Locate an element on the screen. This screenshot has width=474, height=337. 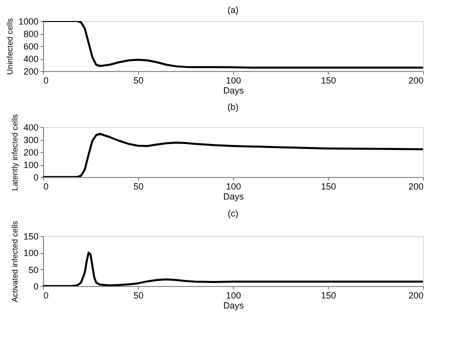
y-tick-label: 150 is located at coordinates (30, 237).